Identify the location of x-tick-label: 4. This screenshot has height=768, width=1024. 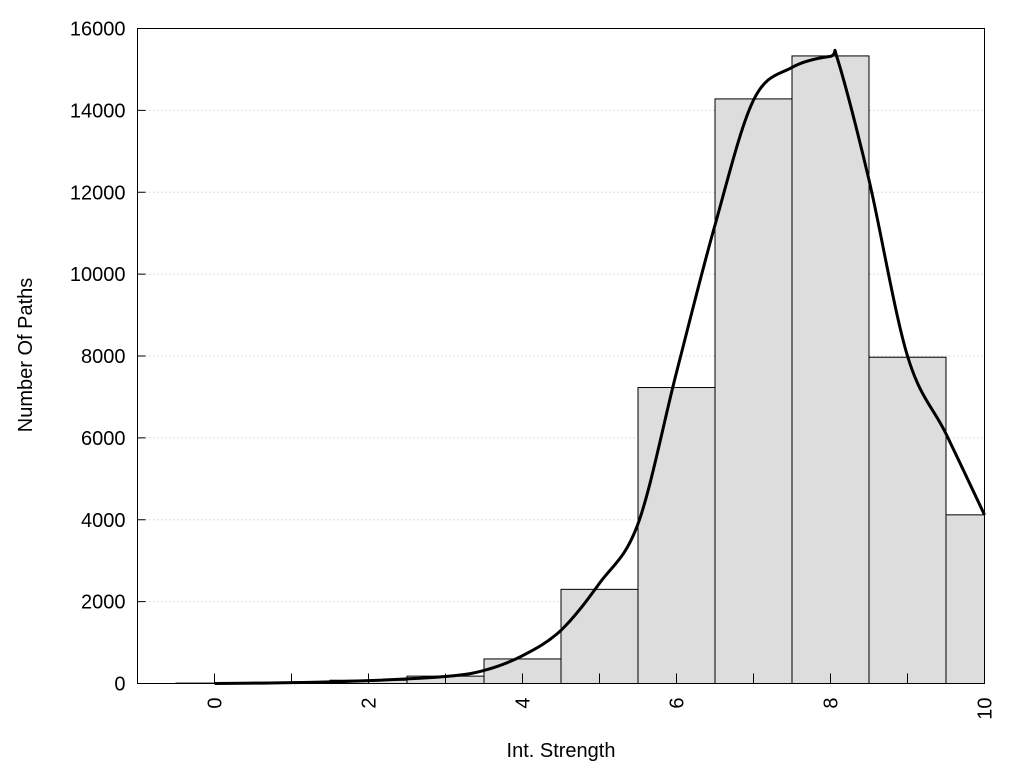
(524, 703).